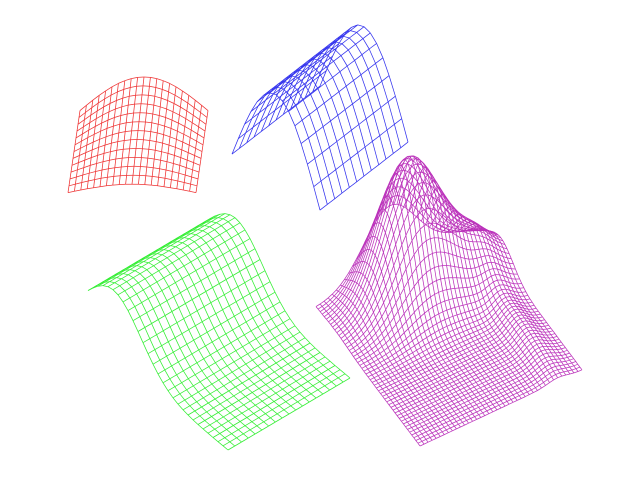 The image size is (640, 480). Describe the element at coordinates (138, 134) in the screenshot. I see `red-wireframe-surface` at that location.